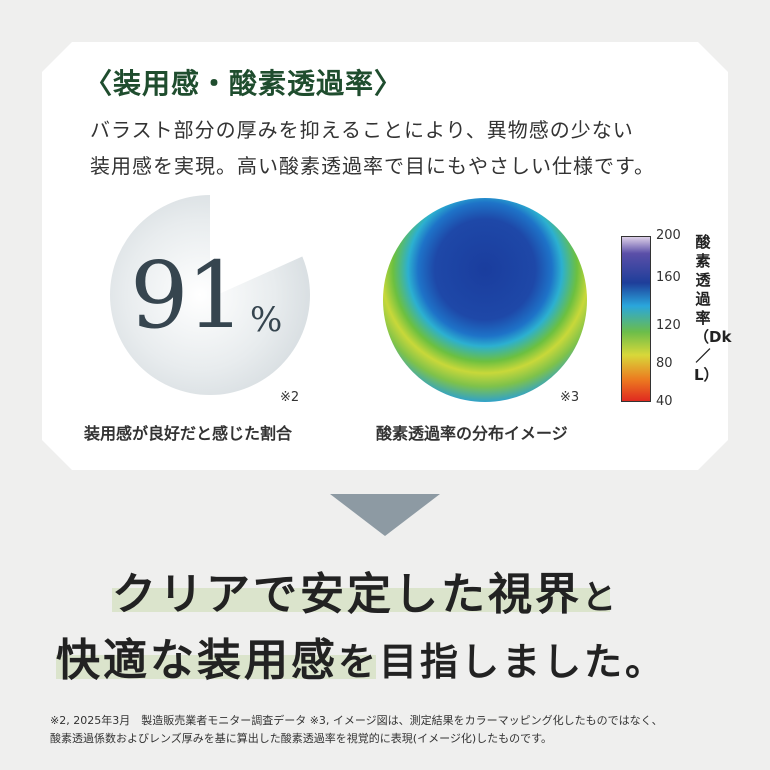 This screenshot has height=770, width=770. I want to click on stat-value: 91, so click(187, 295).